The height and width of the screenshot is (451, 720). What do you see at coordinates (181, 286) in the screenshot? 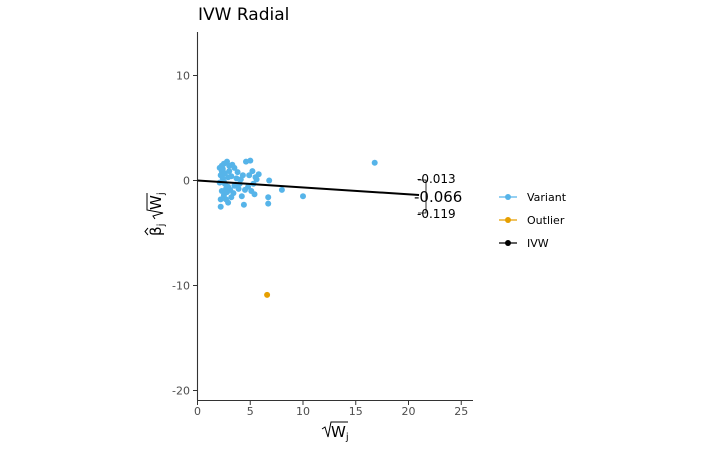
I see `y-tick-label: -10` at bounding box center [181, 286].